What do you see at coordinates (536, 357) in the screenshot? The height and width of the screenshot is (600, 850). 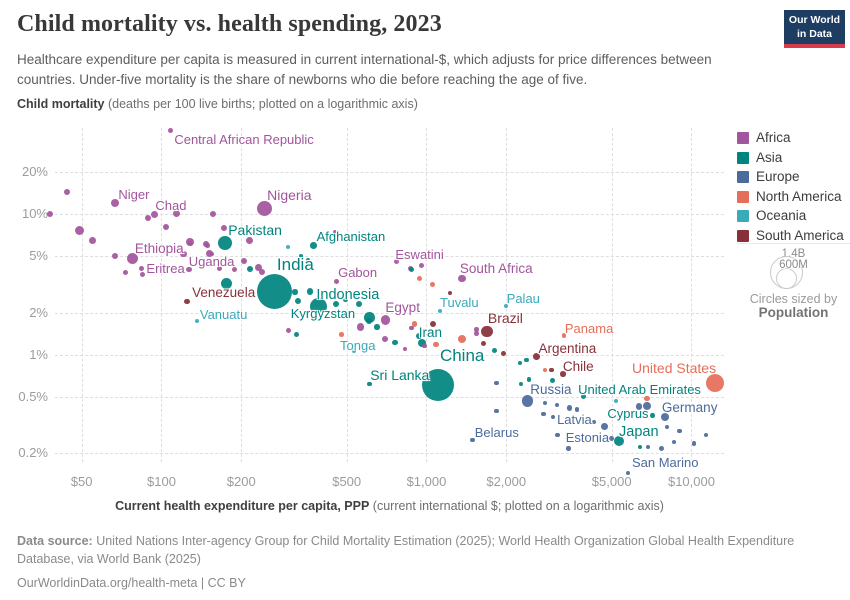 I see `scatter-point-argentina` at bounding box center [536, 357].